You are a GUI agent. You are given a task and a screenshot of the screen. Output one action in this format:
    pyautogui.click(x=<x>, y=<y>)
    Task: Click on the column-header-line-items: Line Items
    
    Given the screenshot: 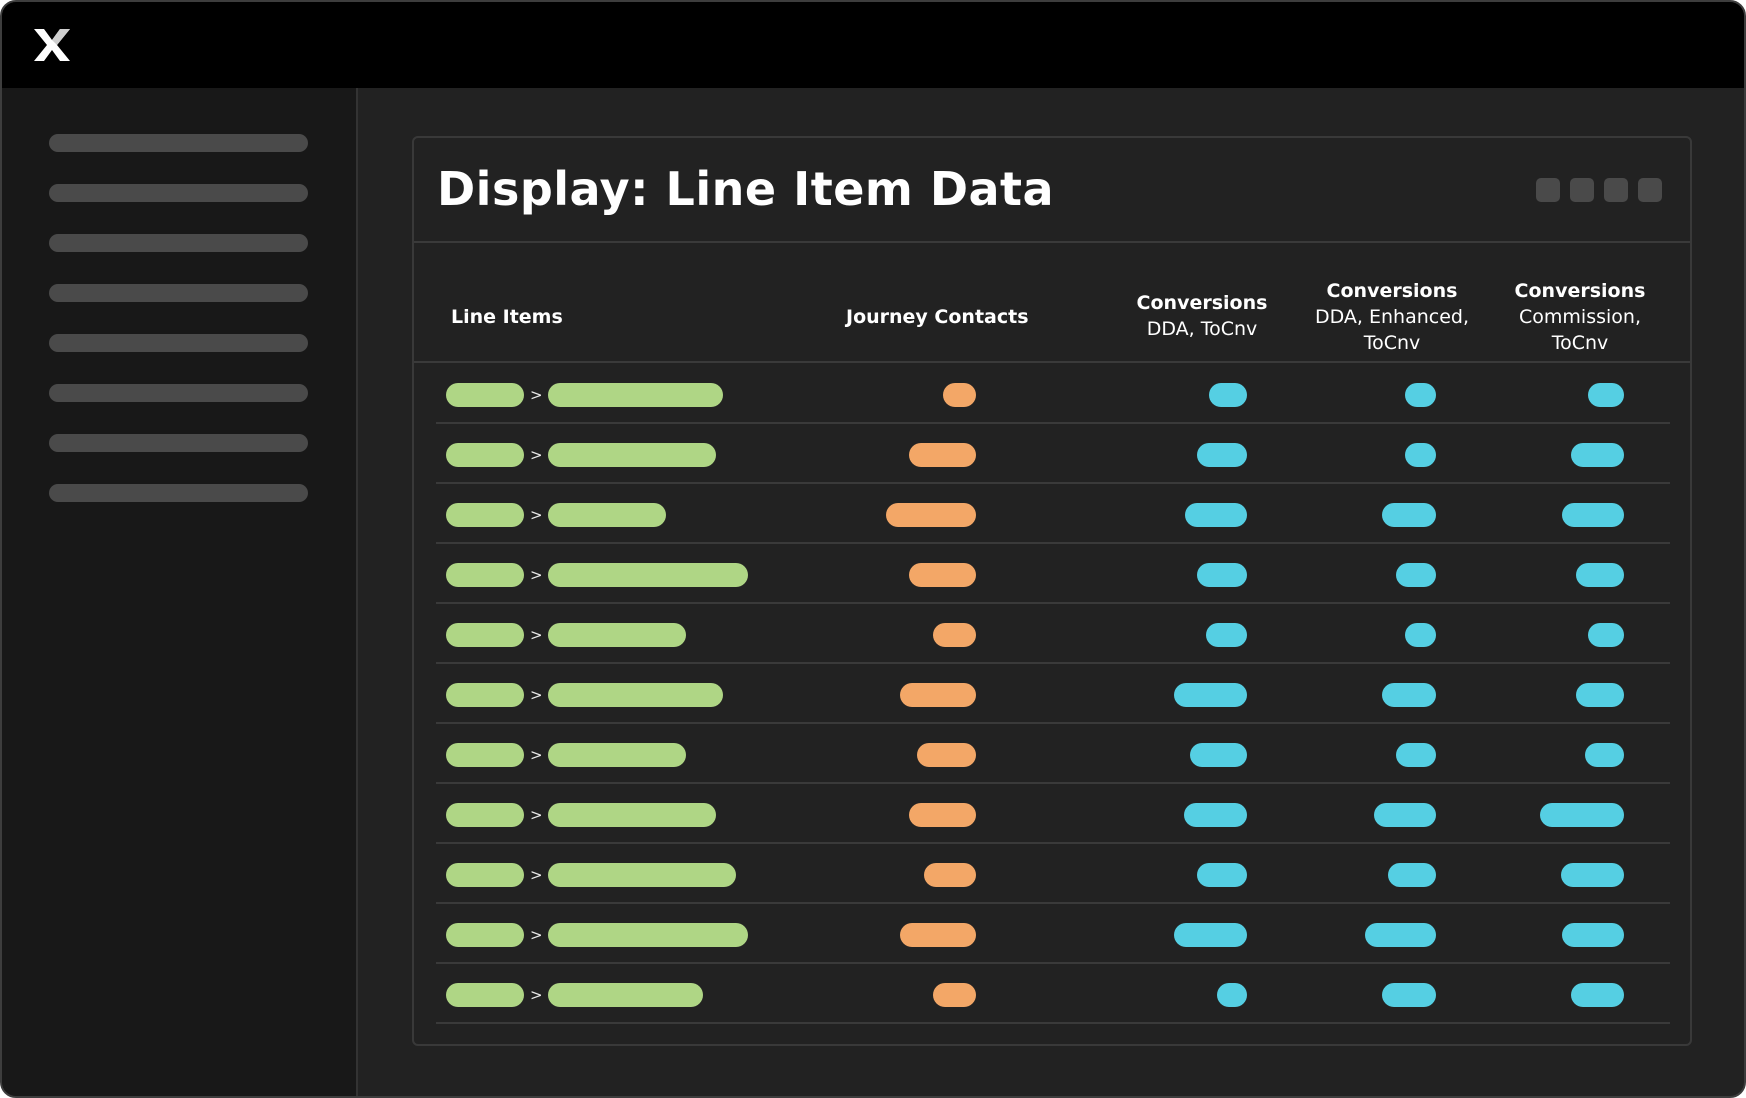 What is the action you would take?
    pyautogui.click(x=507, y=317)
    